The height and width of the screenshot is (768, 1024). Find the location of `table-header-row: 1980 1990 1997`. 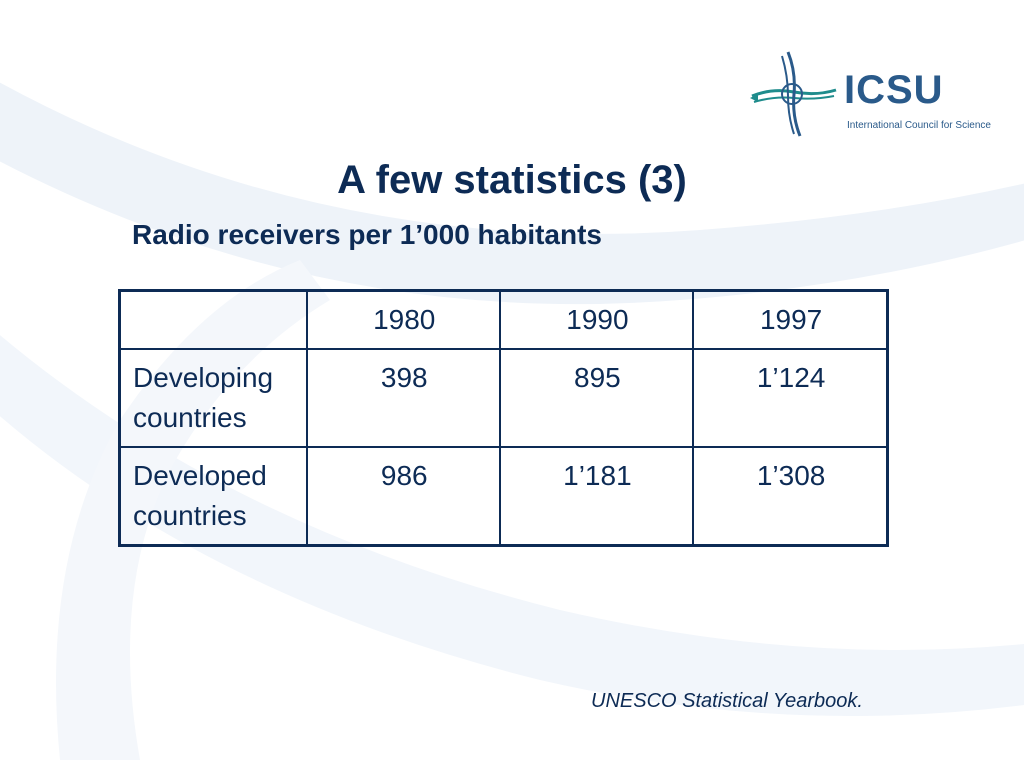

table-header-row: 1980 1990 1997 is located at coordinates (503, 319).